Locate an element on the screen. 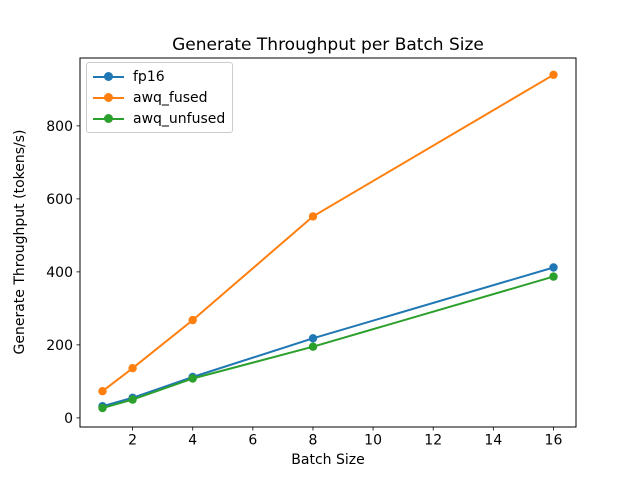 The image size is (640, 480). x-tick-label: 6 is located at coordinates (252, 441).